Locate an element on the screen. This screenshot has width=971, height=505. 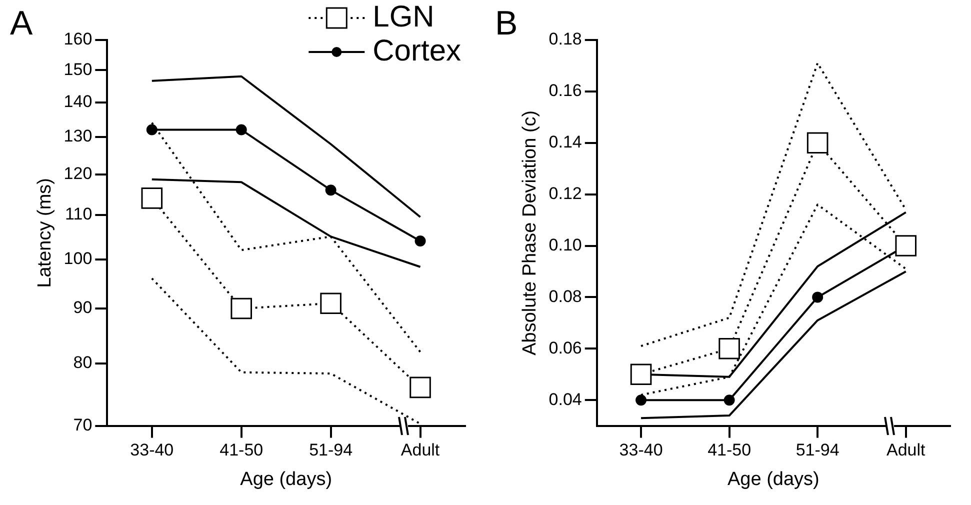
y-tick-label: 0.08 is located at coordinates (565, 296).